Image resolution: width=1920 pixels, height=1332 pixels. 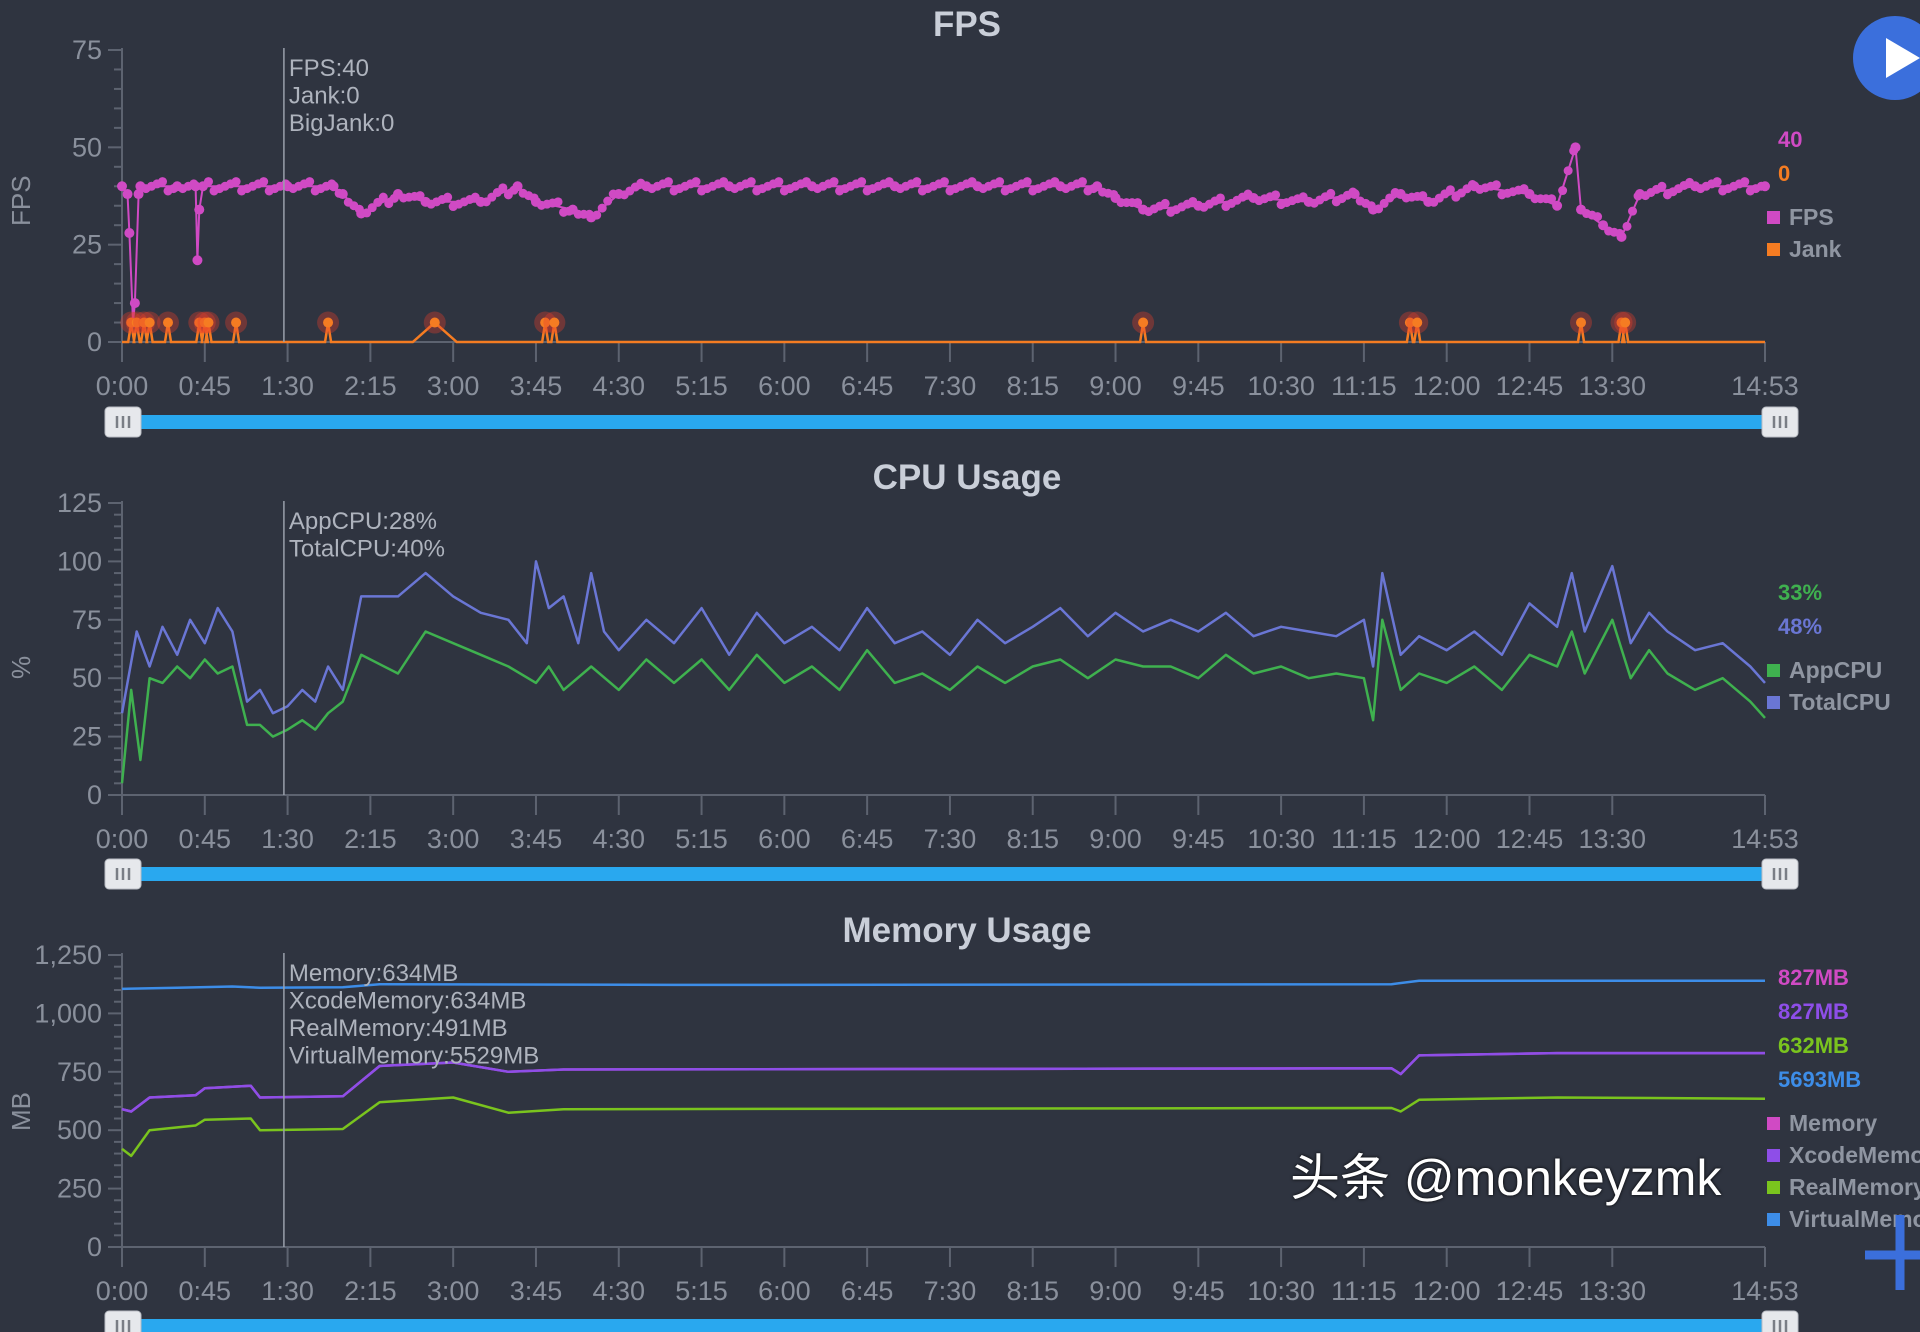 I want to click on x-tick-label: 0:00, so click(x=122, y=386).